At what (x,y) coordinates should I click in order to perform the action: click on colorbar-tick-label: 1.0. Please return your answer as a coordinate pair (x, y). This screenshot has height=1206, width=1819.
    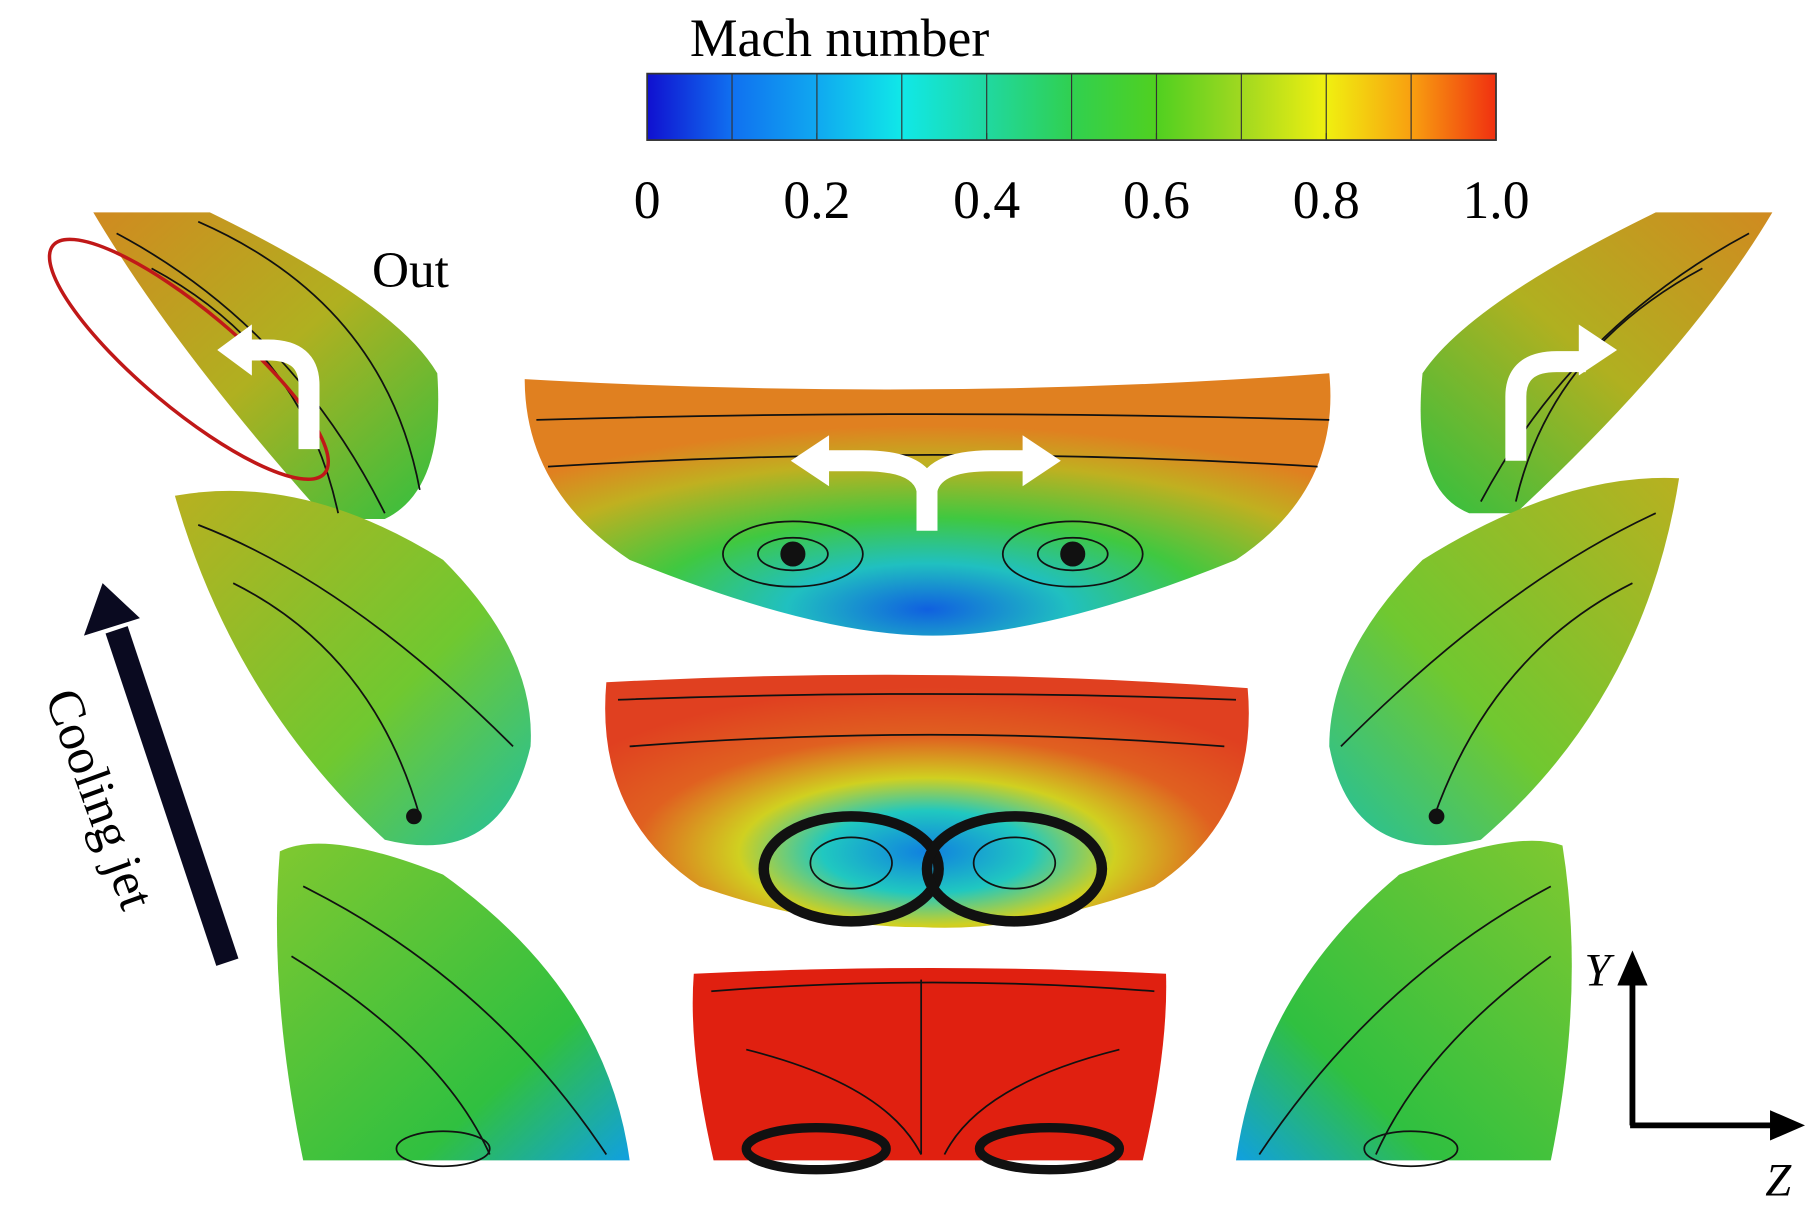
    Looking at the image, I should click on (1495, 200).